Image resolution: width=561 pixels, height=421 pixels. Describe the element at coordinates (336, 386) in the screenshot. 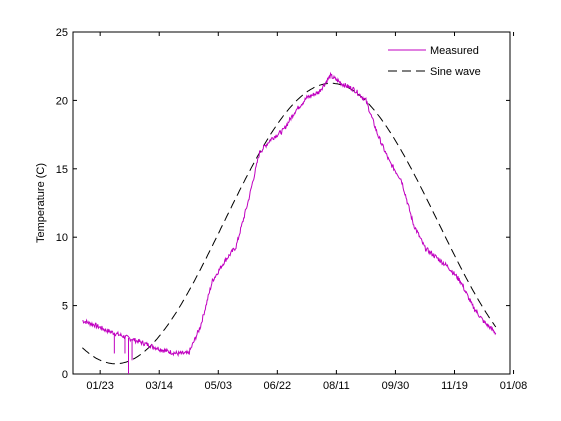

I see `x-tick-label: 08/11` at that location.